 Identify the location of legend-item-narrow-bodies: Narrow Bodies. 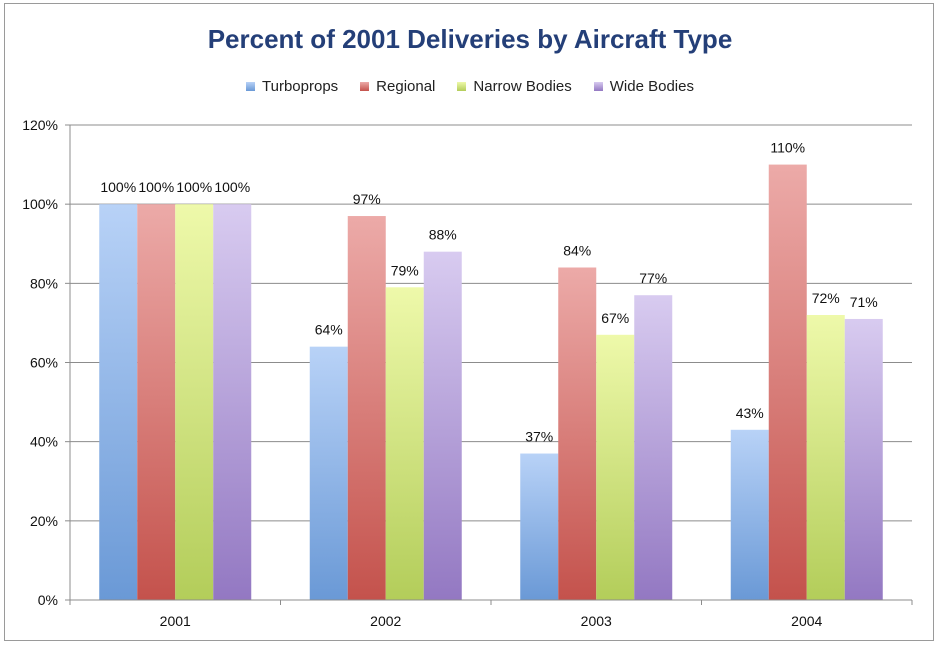
(514, 86).